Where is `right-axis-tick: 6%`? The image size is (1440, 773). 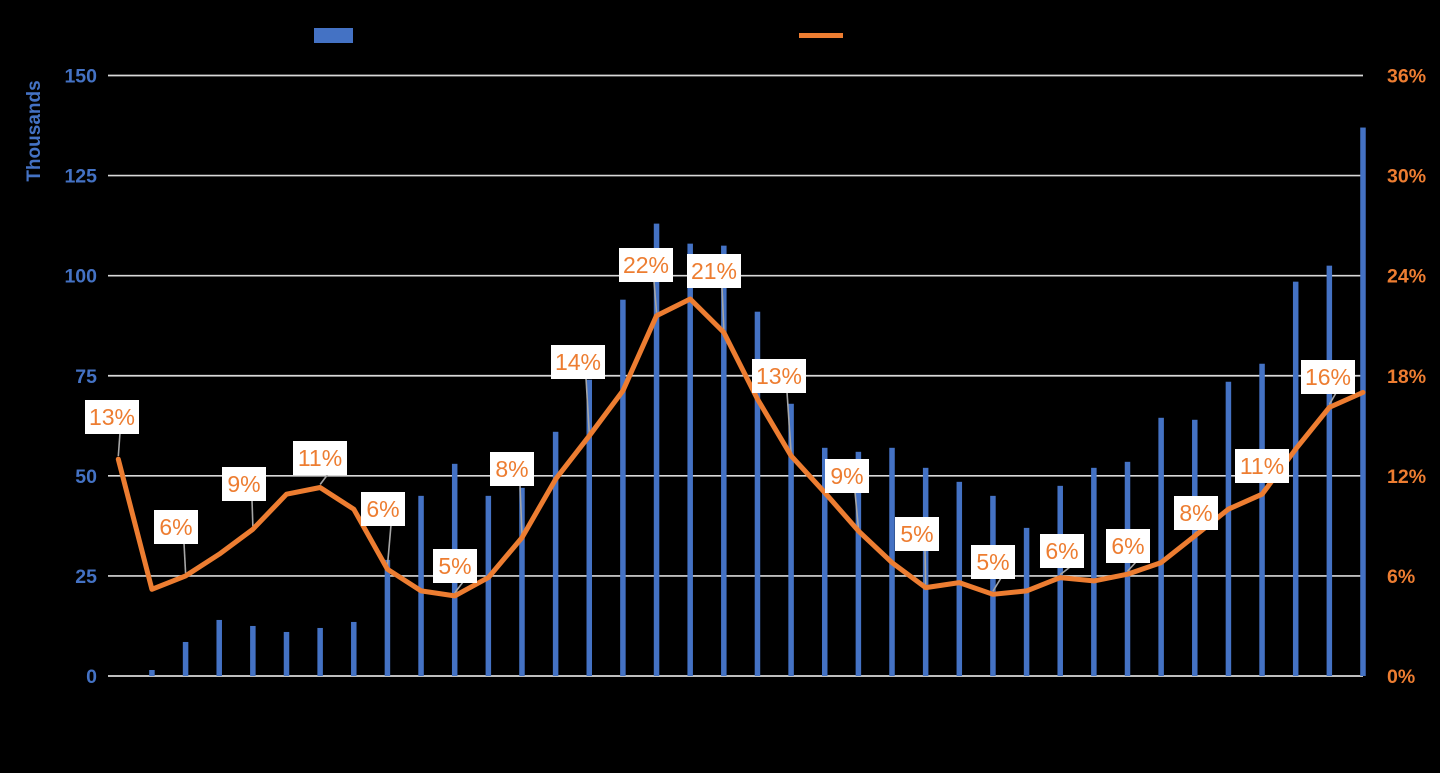
right-axis-tick: 6% is located at coordinates (1401, 577).